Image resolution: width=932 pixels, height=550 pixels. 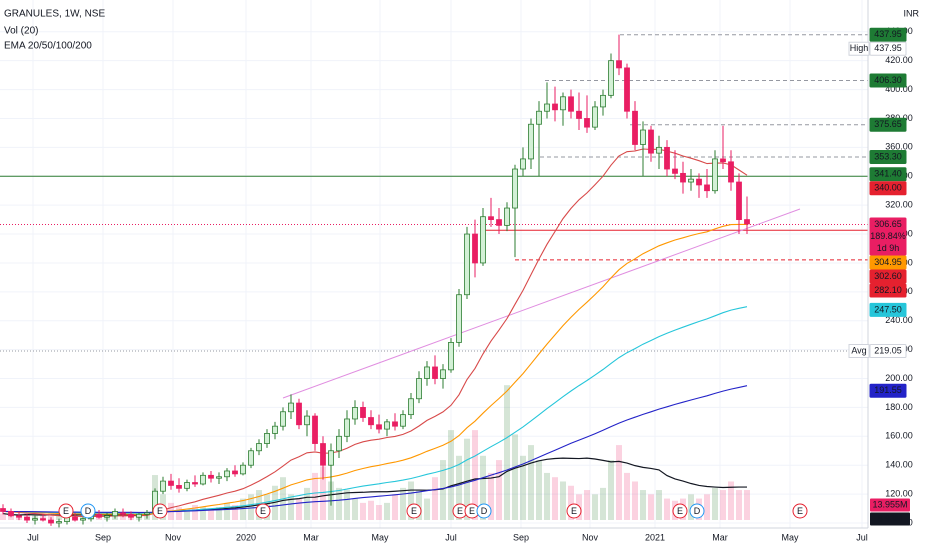 I want to click on price-tag-label: 191.55, so click(x=888, y=390).